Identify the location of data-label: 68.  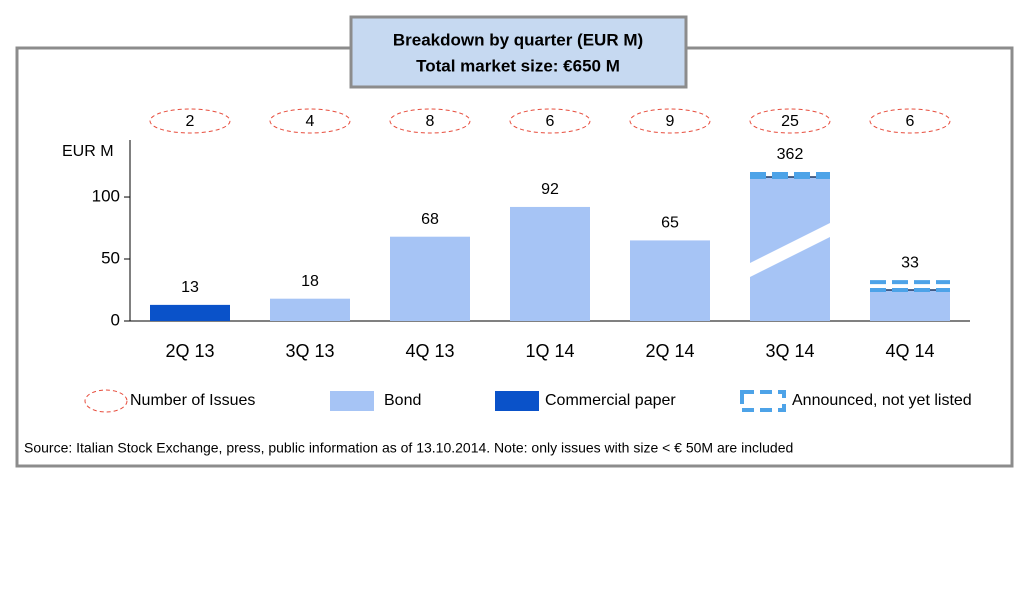
(430, 219).